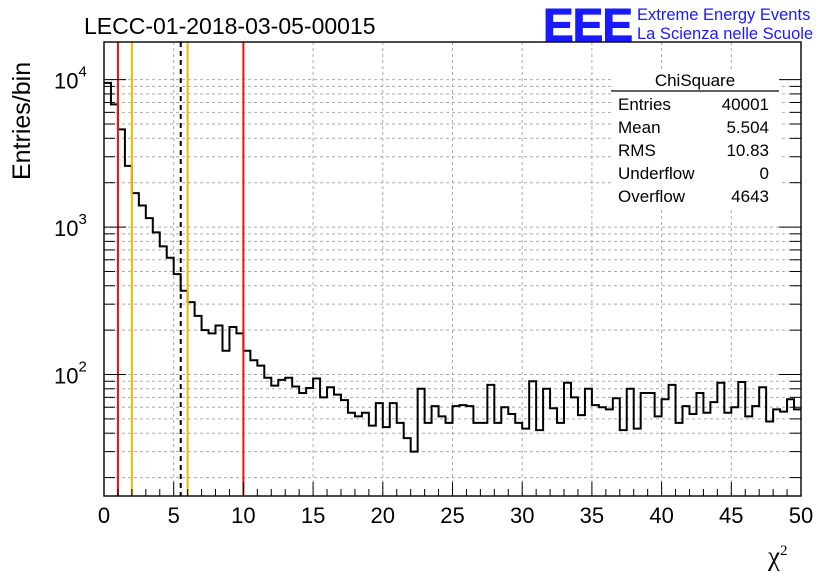  What do you see at coordinates (243, 515) in the screenshot?
I see `x-tick-label: 10` at bounding box center [243, 515].